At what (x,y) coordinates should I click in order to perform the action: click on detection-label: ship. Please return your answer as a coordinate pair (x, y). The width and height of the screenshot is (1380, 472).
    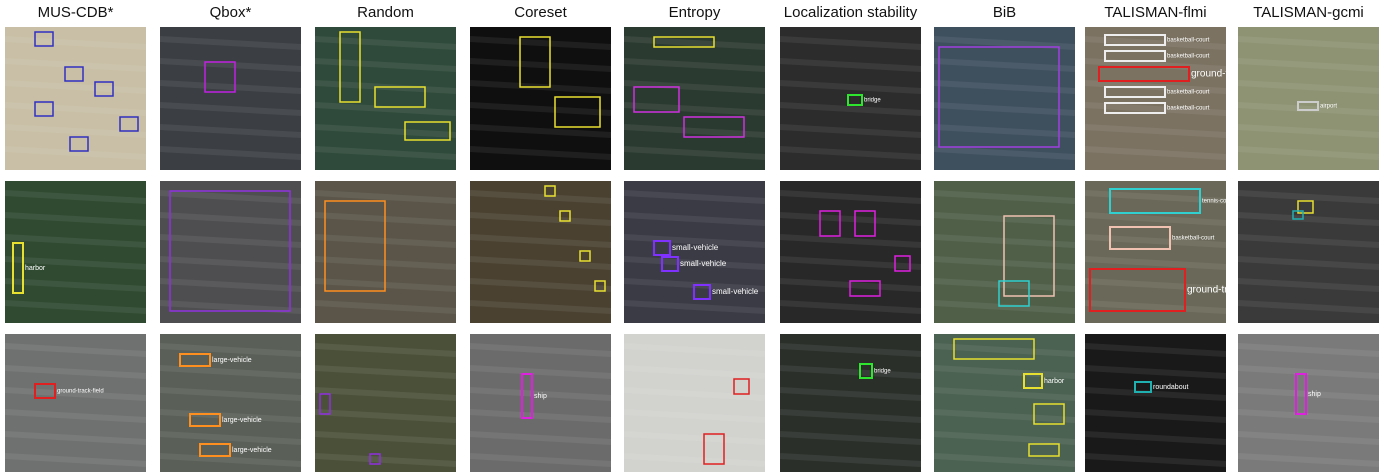
    Looking at the image, I should click on (1314, 394).